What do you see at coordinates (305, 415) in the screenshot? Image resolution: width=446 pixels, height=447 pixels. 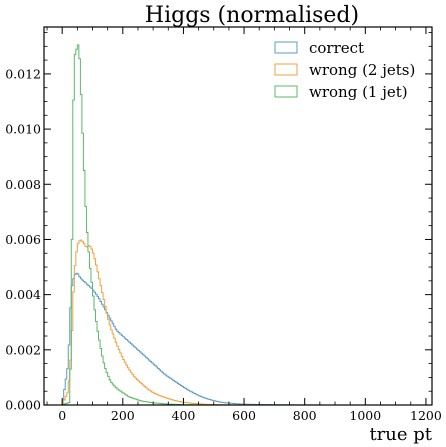 I see `x-tick-label: 800` at bounding box center [305, 415].